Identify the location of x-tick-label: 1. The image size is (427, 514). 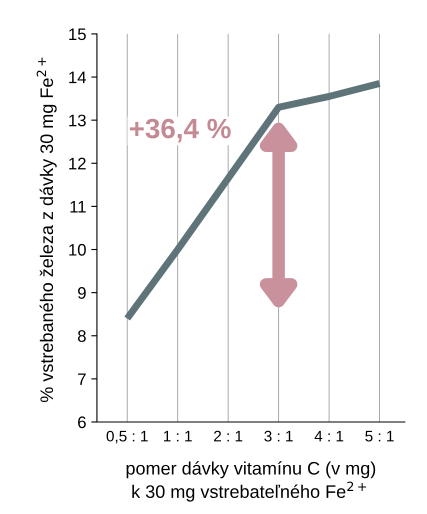
(178, 436).